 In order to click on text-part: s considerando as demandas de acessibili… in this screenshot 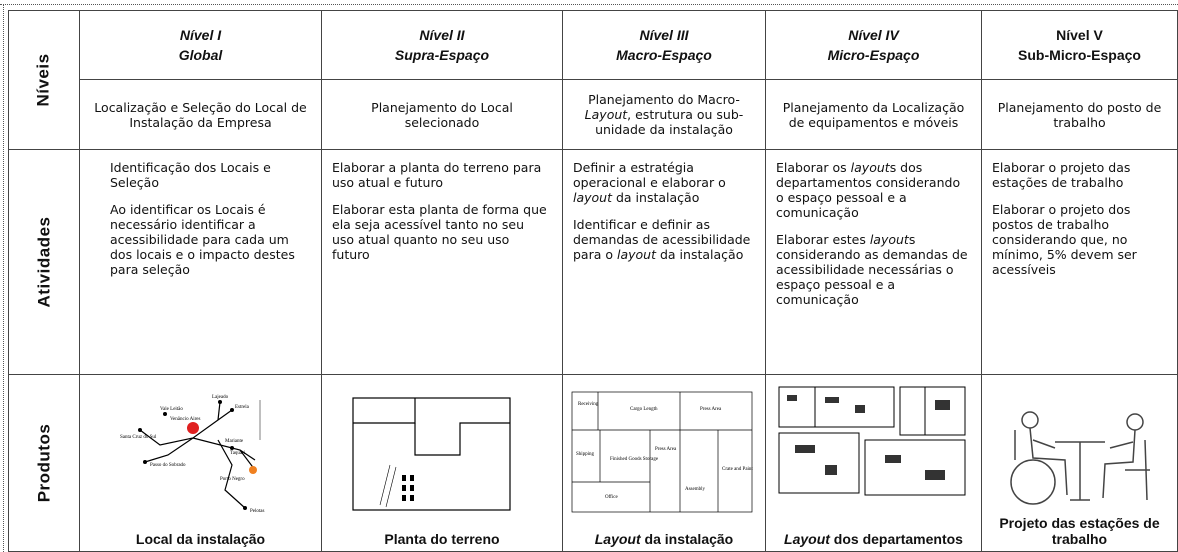, I will do `click(872, 269)`.